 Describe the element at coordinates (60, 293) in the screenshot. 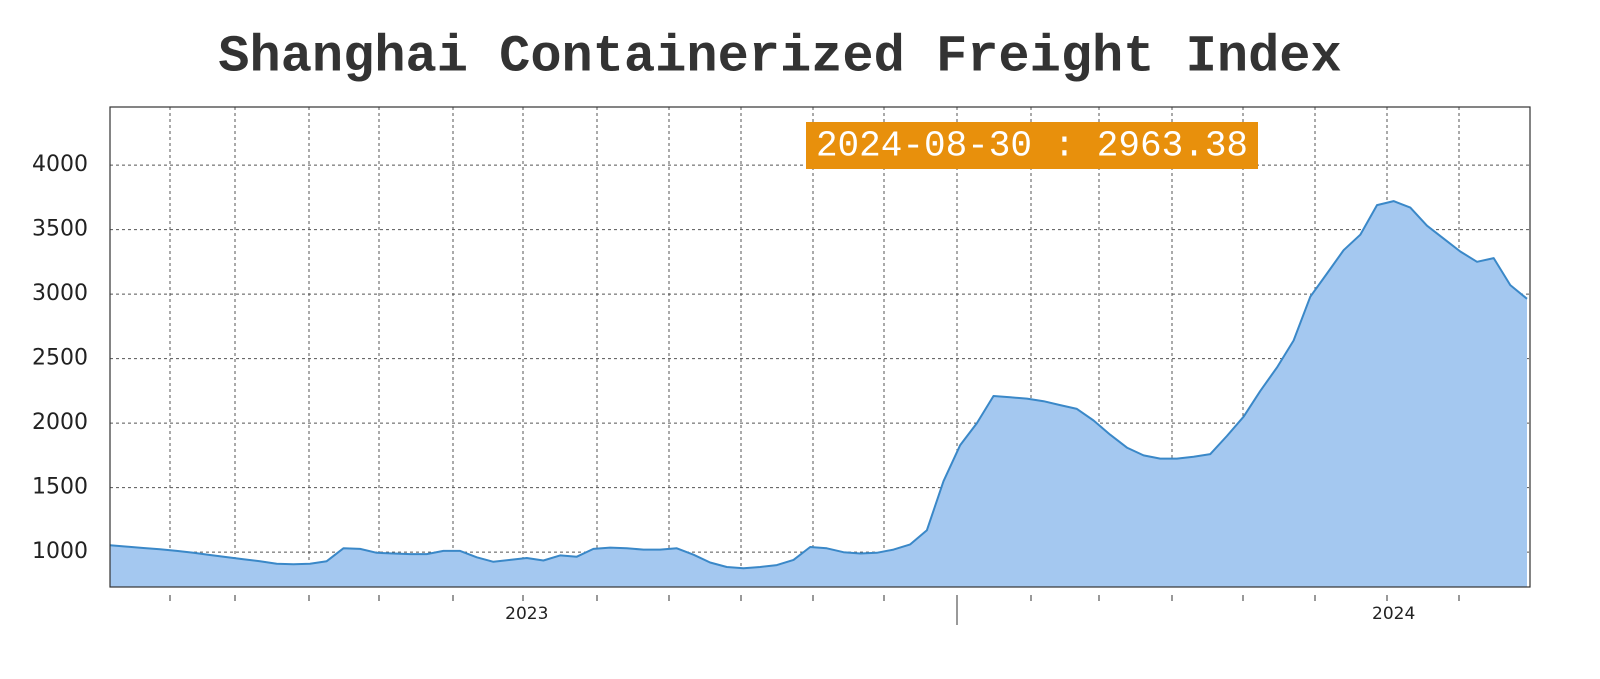

I see `y-tick-label: 3000` at that location.